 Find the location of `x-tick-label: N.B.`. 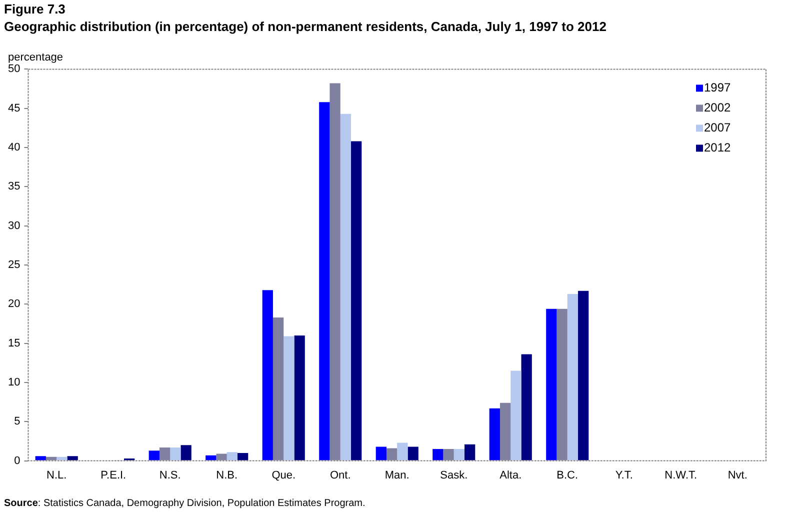

x-tick-label: N.B. is located at coordinates (227, 475).